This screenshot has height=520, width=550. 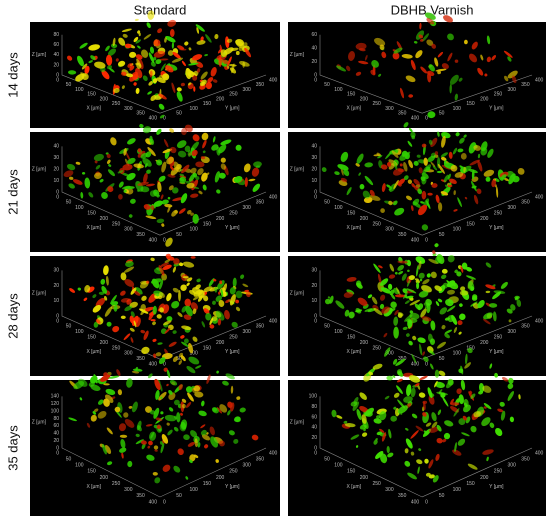 I want to click on y-tick-label: 200, so click(x=220, y=478).